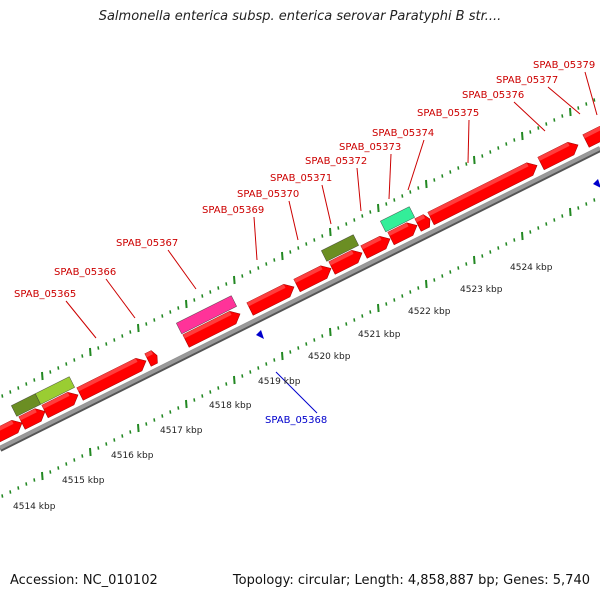 This screenshot has width=600, height=600. Describe the element at coordinates (329, 357) in the screenshot. I see `kbp-label: 4520 kbp` at that location.